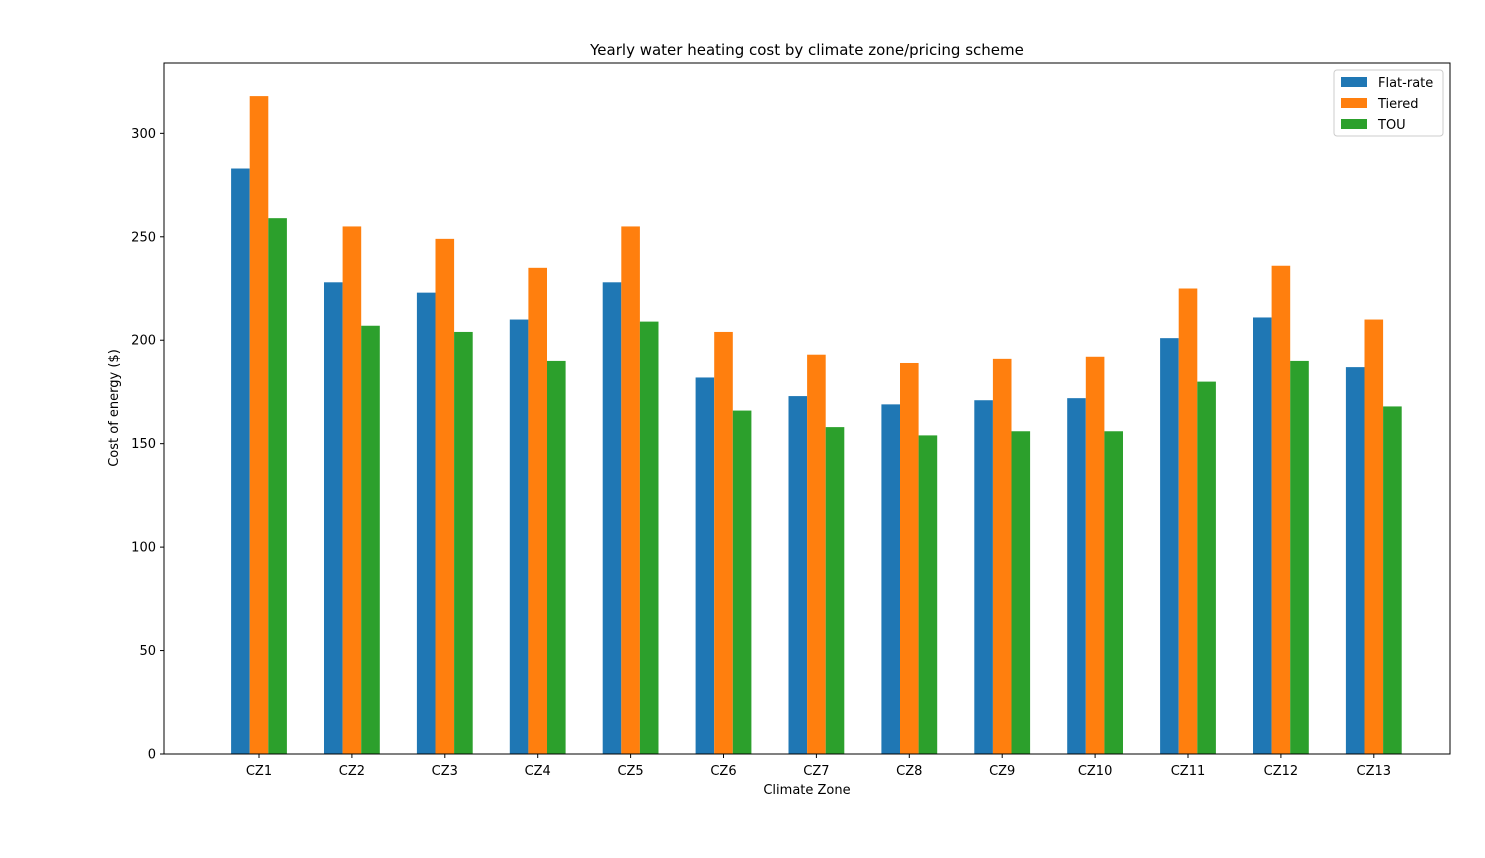 The width and height of the screenshot is (1485, 858). I want to click on bar-flat-rate-cz8, so click(890, 579).